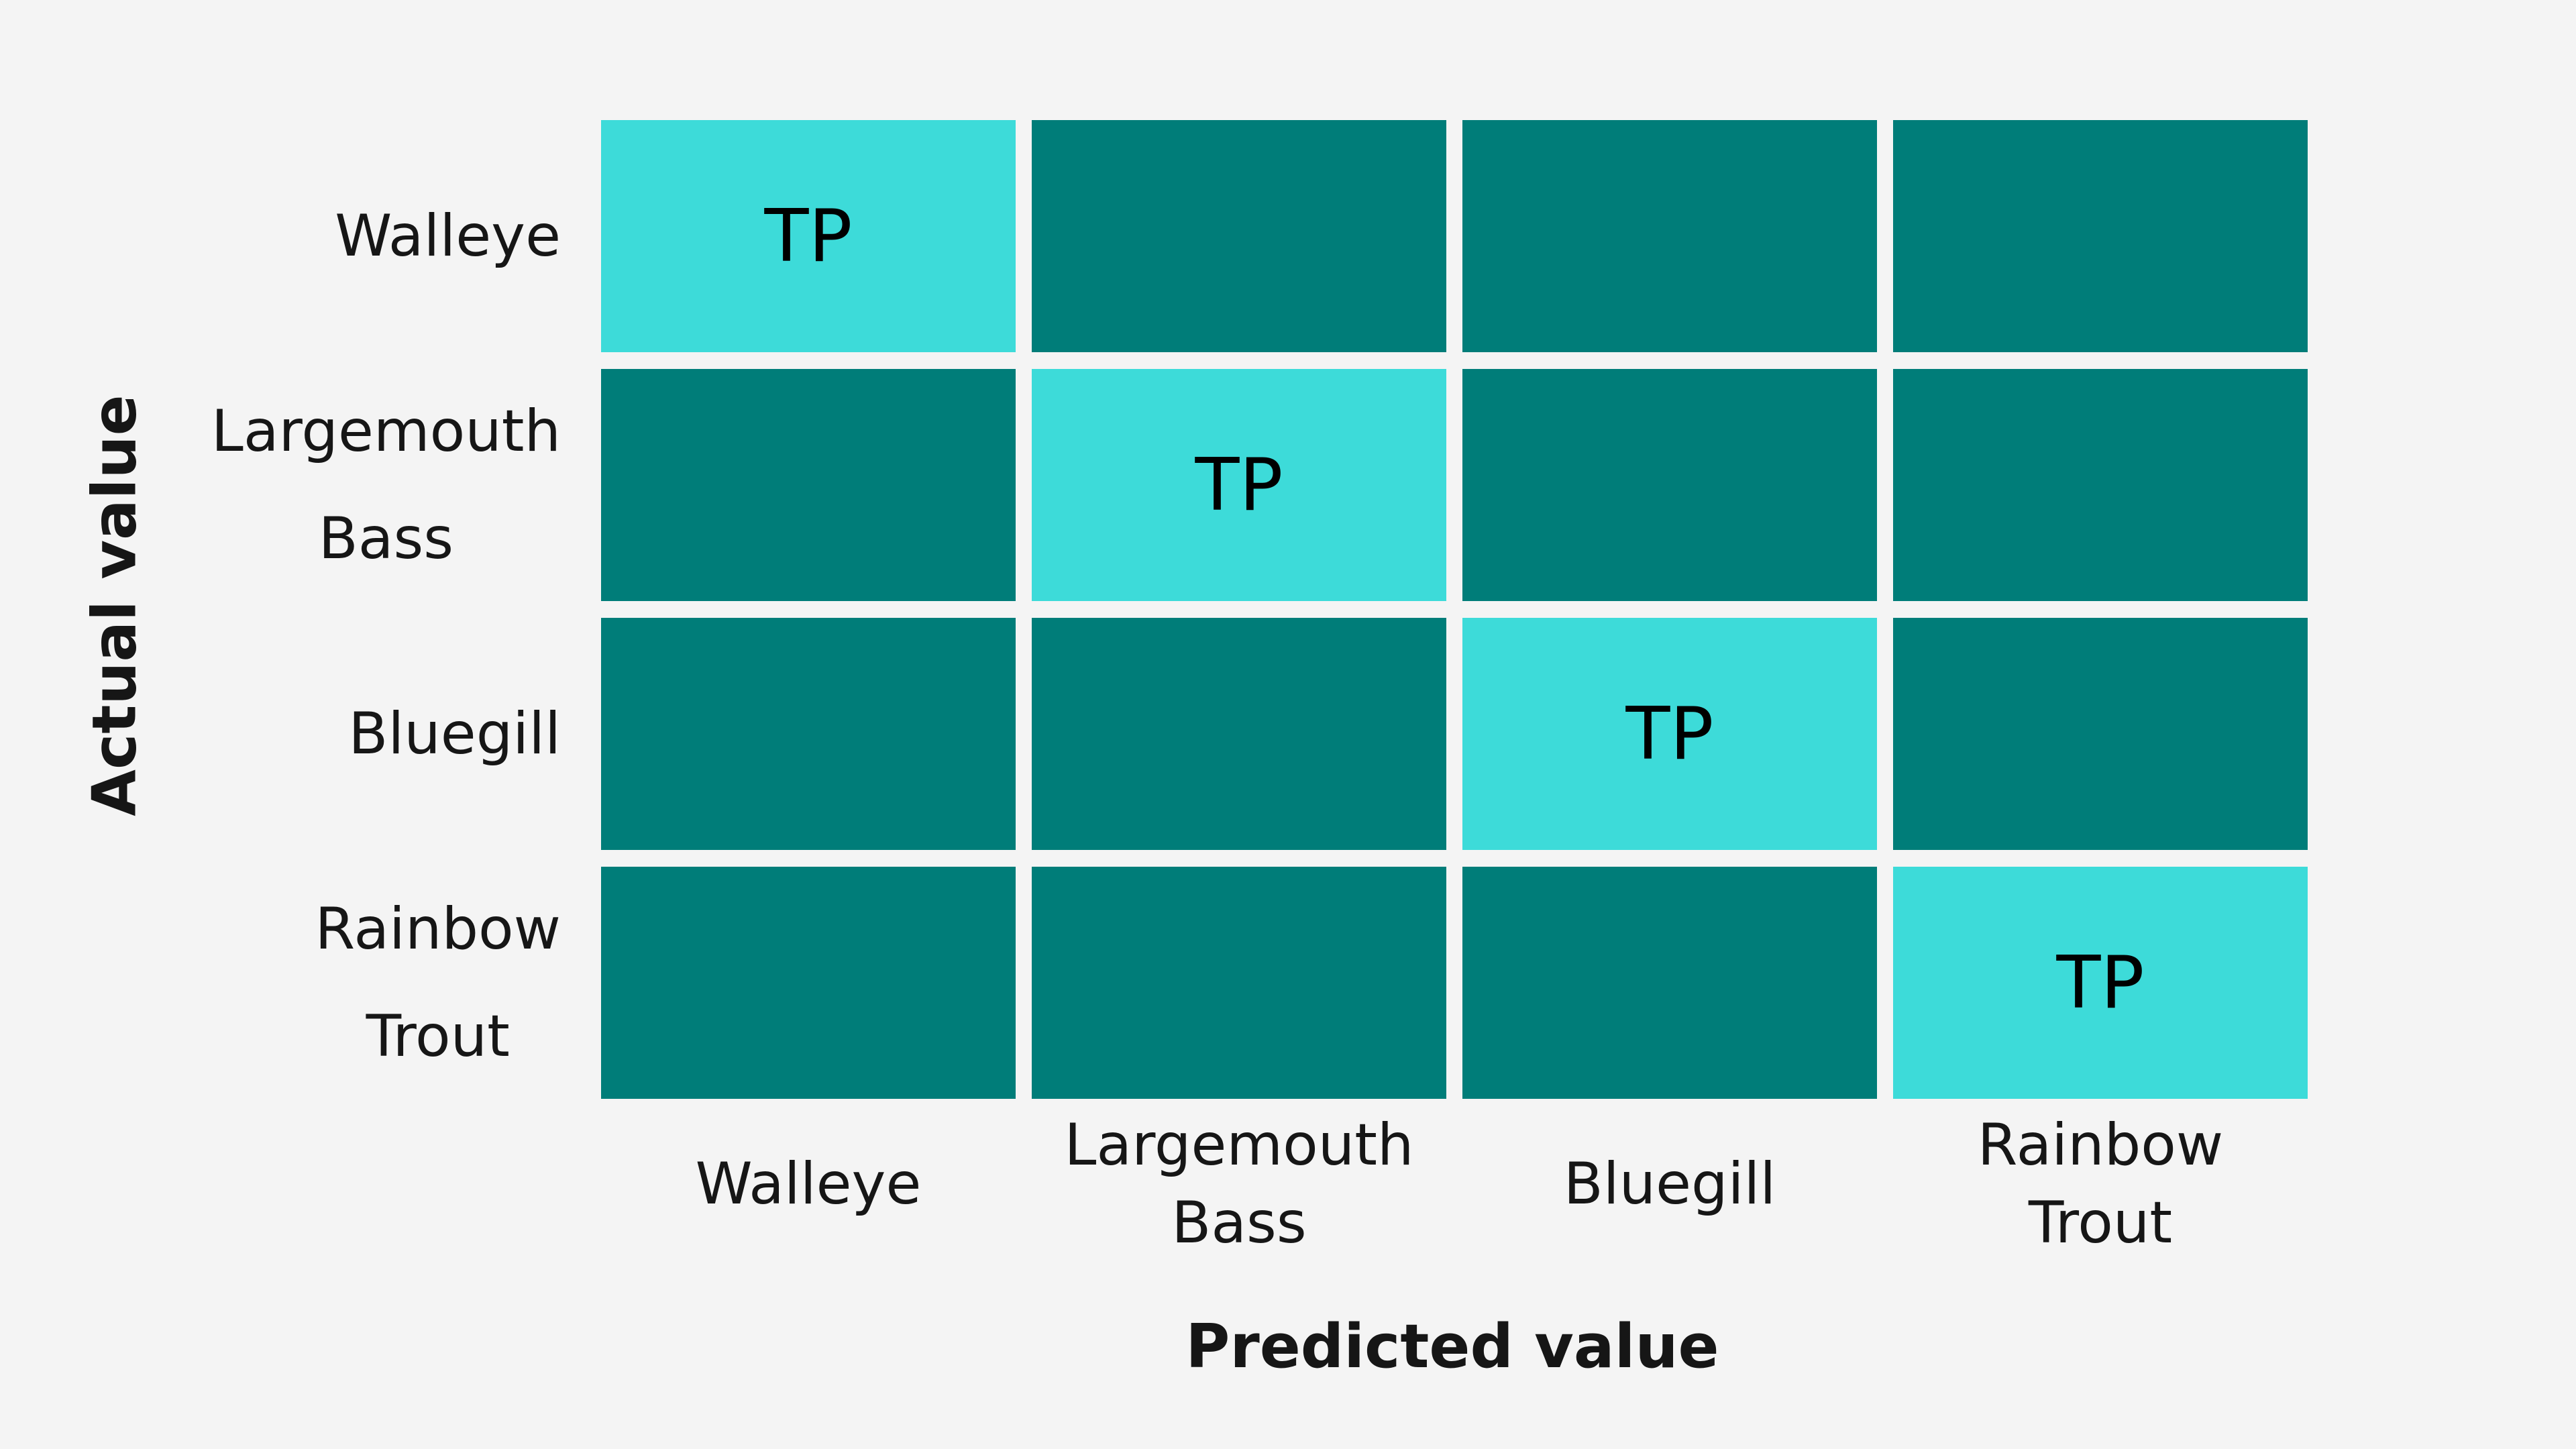 The image size is (2576, 1449). I want to click on row-label: Largemouth Bass, so click(347, 485).